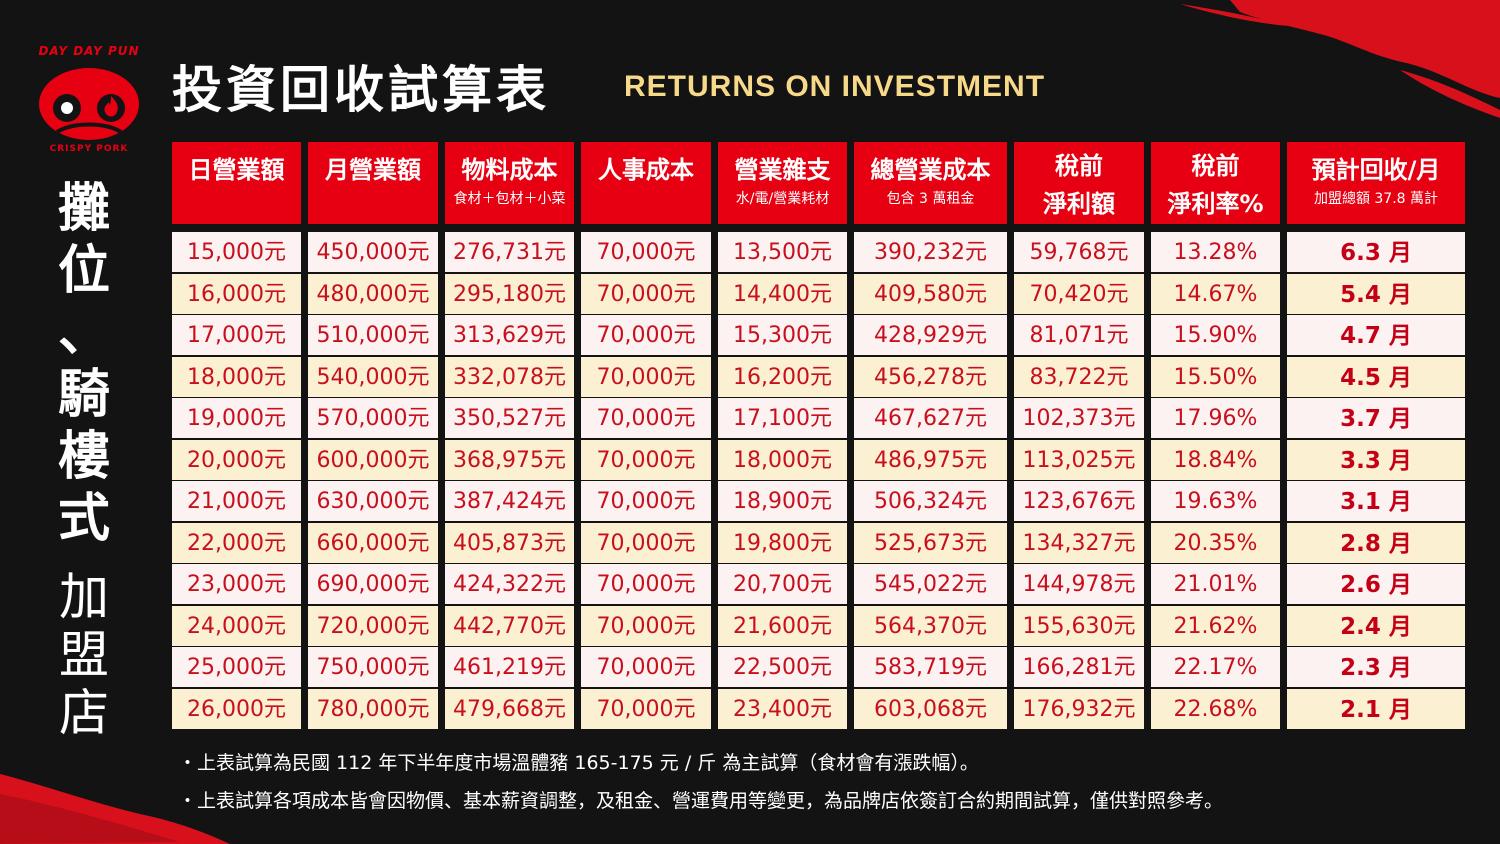 The width and height of the screenshot is (1500, 844). Describe the element at coordinates (373, 584) in the screenshot. I see `table-cell: 690,000元` at that location.